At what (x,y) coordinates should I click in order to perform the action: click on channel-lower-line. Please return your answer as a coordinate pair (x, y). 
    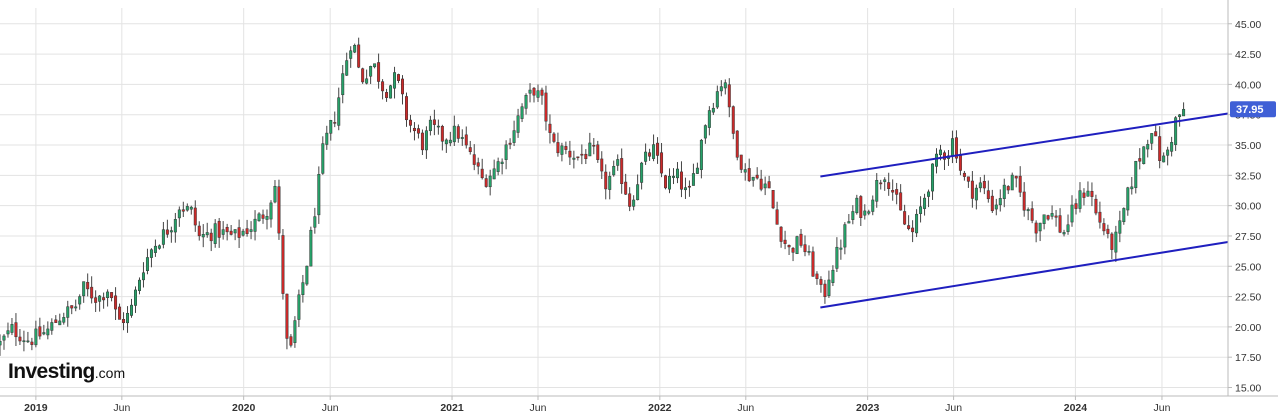
    Looking at the image, I should click on (1024, 275).